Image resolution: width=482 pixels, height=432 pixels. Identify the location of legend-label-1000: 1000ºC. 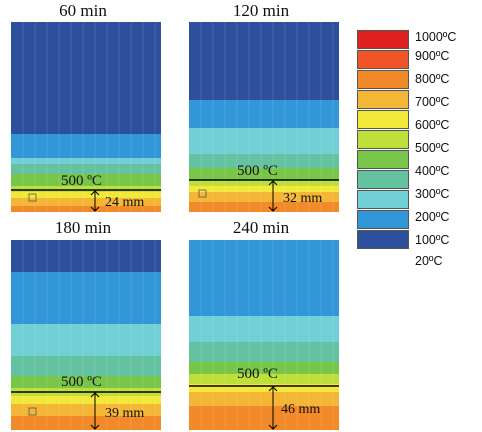
(436, 37).